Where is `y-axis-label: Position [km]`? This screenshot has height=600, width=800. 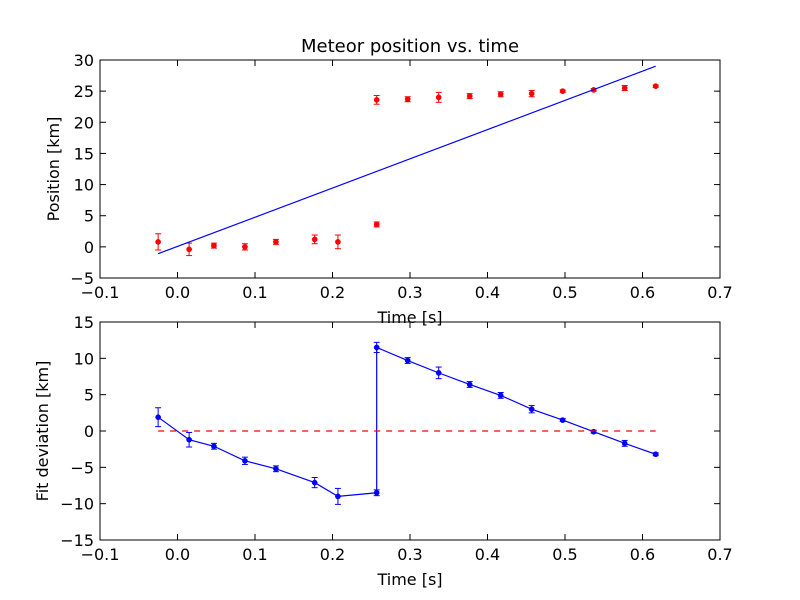
y-axis-label: Position [km] is located at coordinates (53, 169).